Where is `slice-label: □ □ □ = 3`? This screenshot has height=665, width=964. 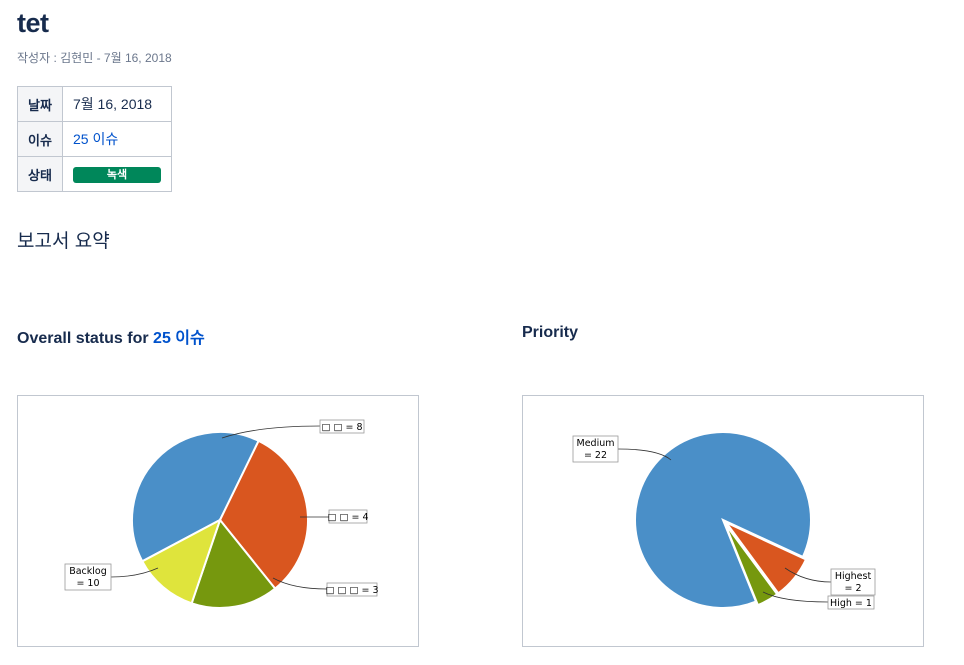
slice-label: □ □ □ = 3 is located at coordinates (351, 590).